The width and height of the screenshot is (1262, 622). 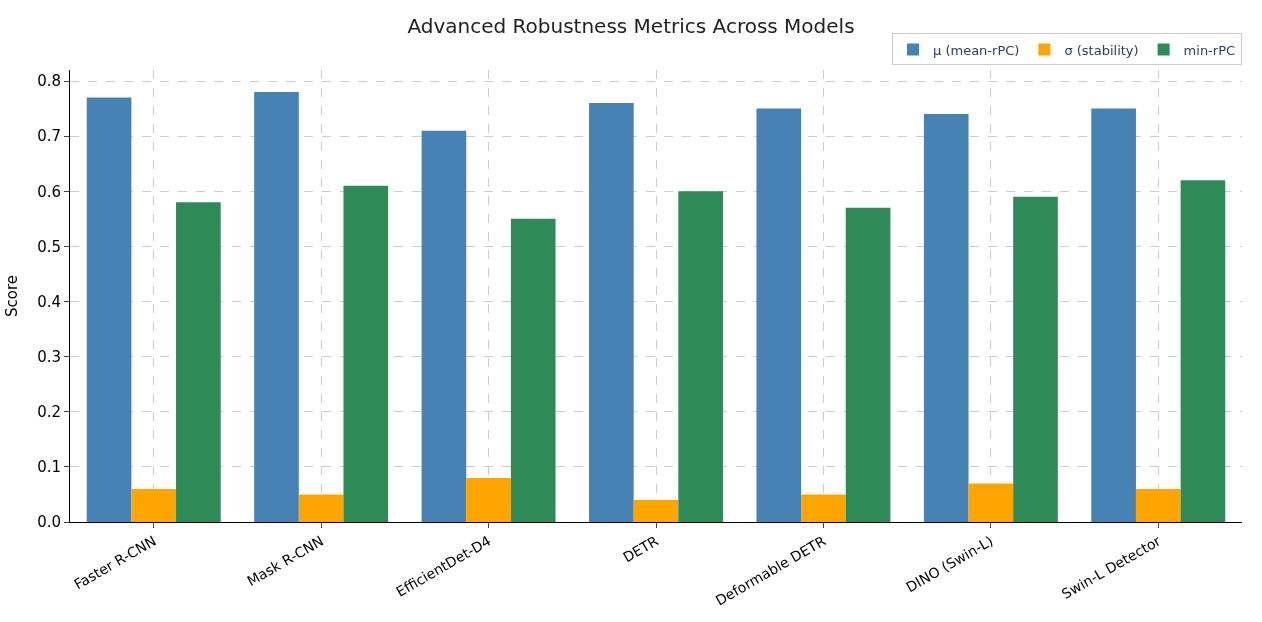 What do you see at coordinates (12, 296) in the screenshot?
I see `y-axis-title: Score` at bounding box center [12, 296].